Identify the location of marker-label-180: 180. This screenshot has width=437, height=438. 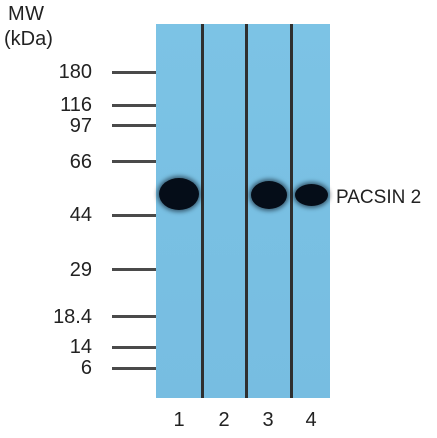
(46, 72).